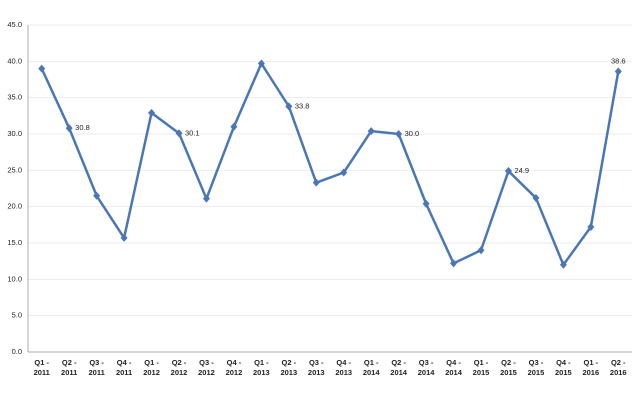 The image size is (640, 400). I want to click on y-tick-label: 20.0, so click(14, 206).